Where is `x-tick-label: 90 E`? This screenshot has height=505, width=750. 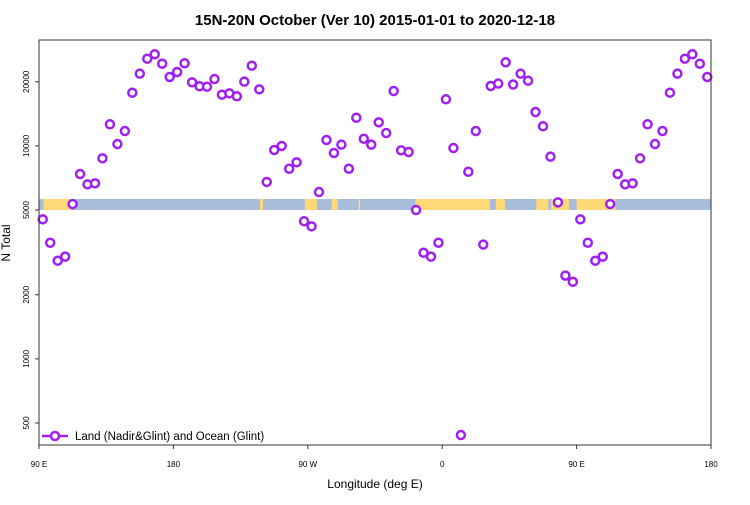 x-tick-label: 90 E is located at coordinates (39, 464).